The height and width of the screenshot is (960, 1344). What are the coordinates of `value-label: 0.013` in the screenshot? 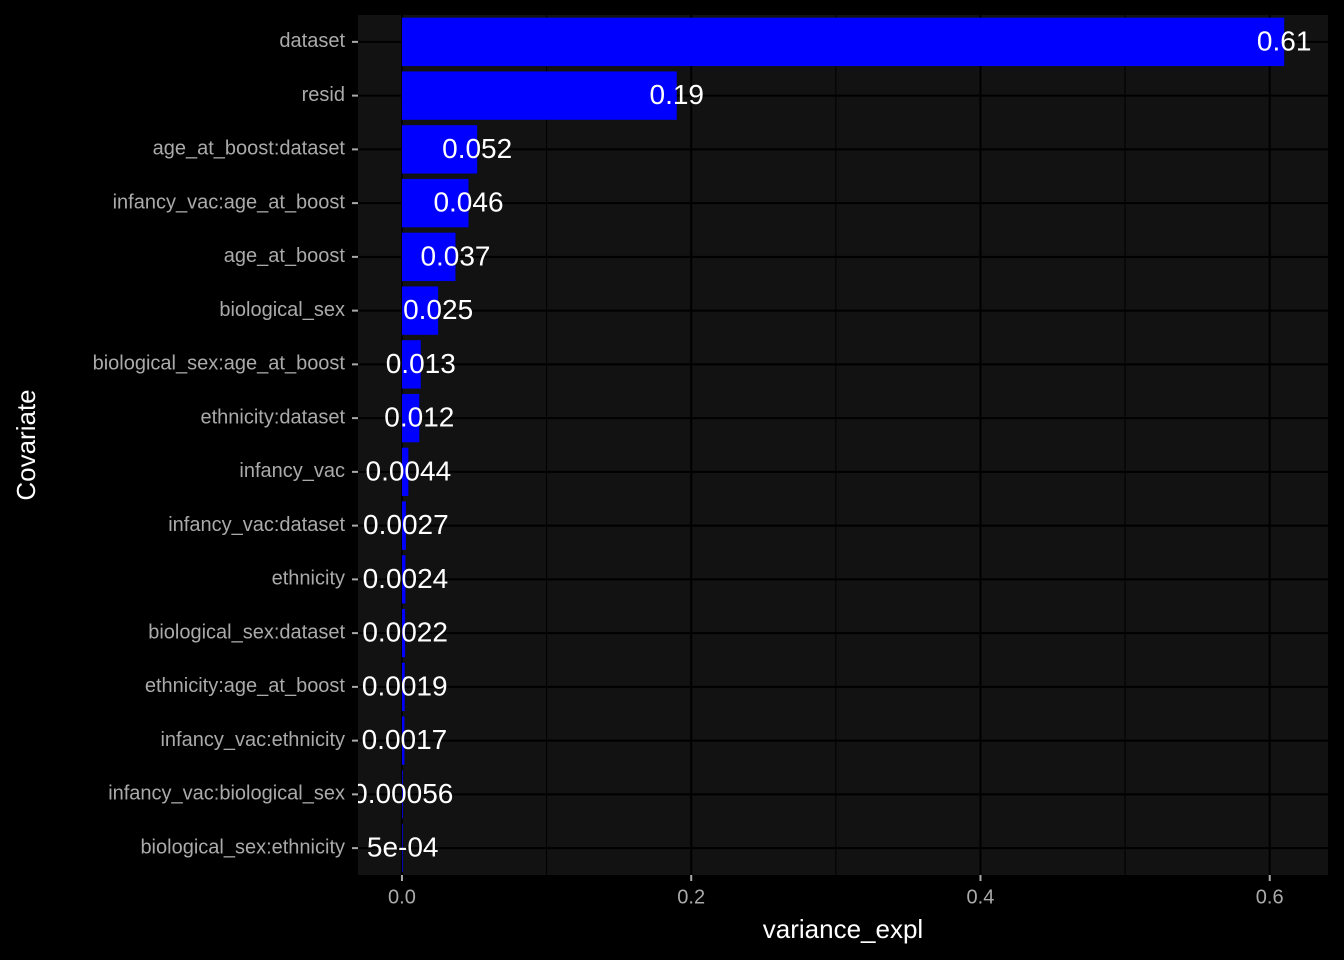 It's located at (421, 363).